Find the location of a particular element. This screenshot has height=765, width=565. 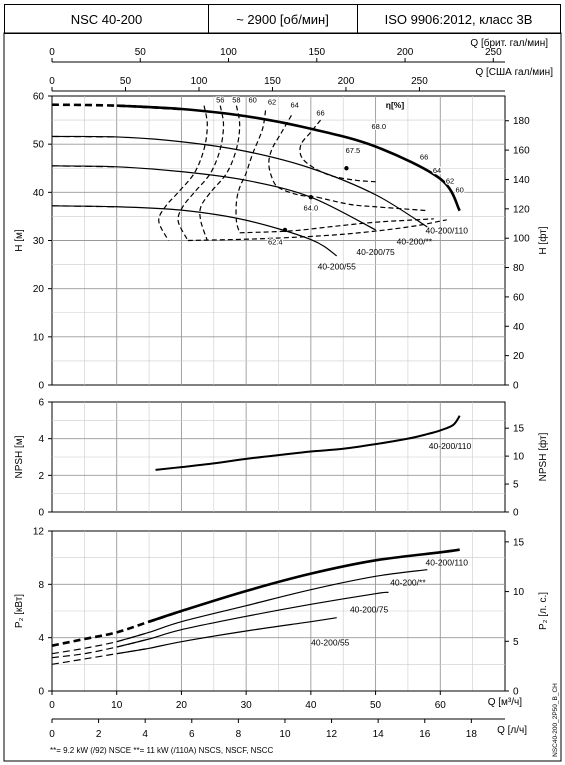

head-curve-label: 40-200/55 is located at coordinates (337, 266).